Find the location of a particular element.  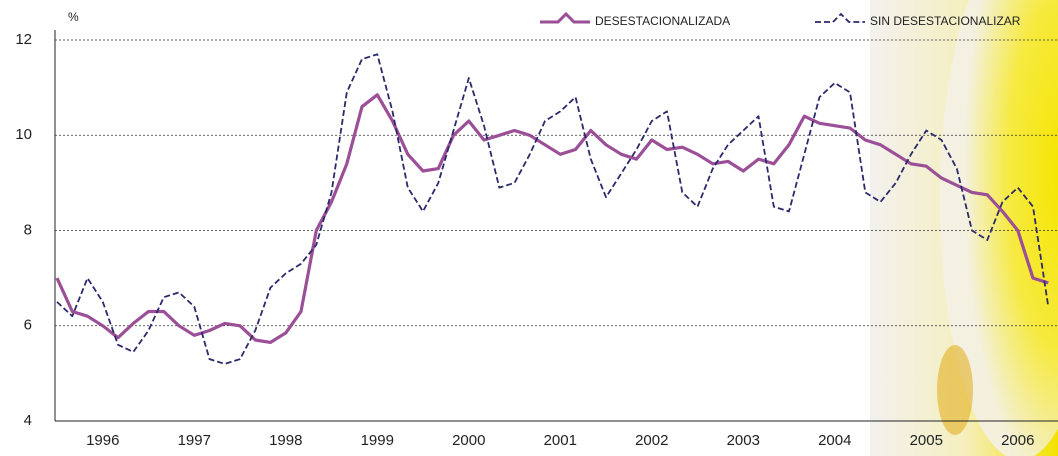

legend: DESESTACIONALIZADA SIN DESESTACIONALIZAR is located at coordinates (780, 19).